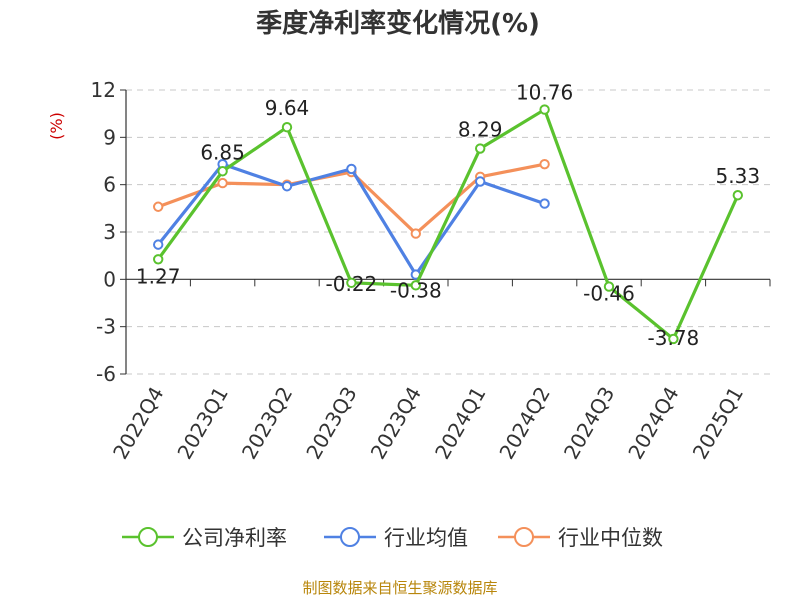  What do you see at coordinates (589, 423) in the screenshot?
I see `x-tick-label: 2024Q3` at bounding box center [589, 423].